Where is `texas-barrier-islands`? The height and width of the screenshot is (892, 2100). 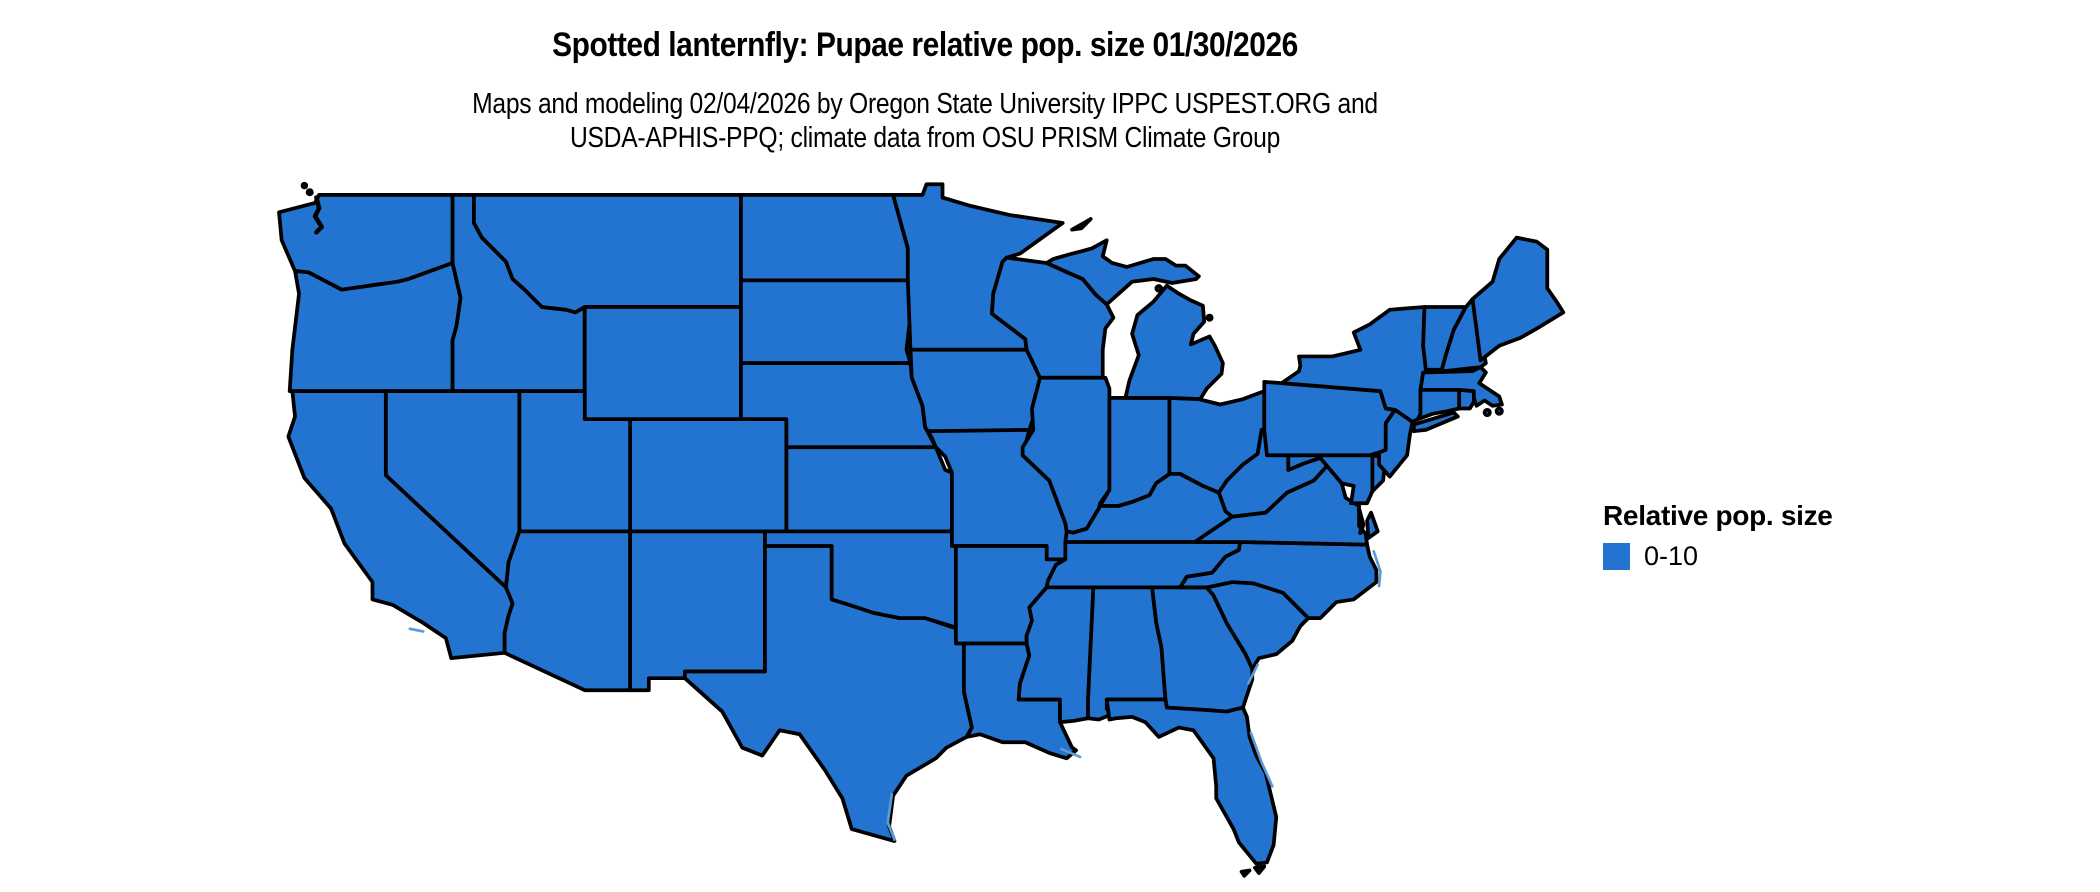 texas-barrier-islands is located at coordinates (891, 817).